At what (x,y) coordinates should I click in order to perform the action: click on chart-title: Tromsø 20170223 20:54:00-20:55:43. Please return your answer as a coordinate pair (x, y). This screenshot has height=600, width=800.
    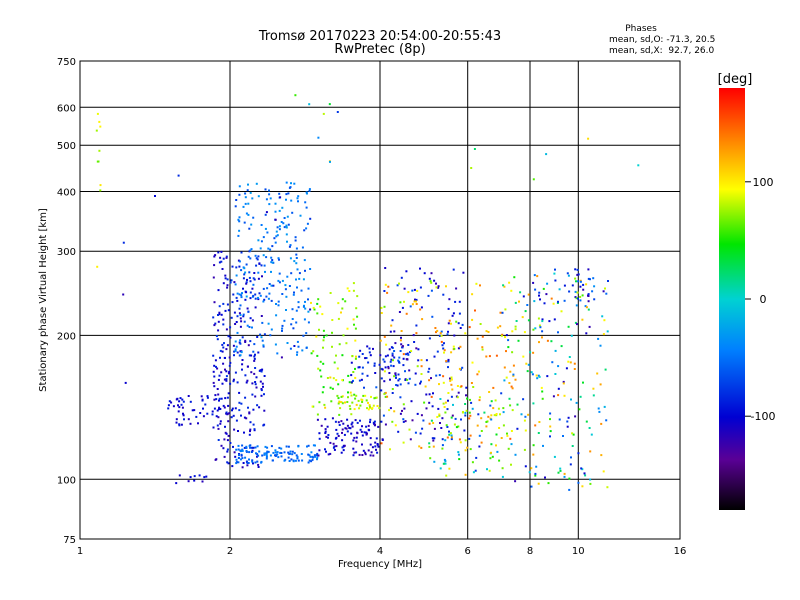
    Looking at the image, I should click on (379, 36).